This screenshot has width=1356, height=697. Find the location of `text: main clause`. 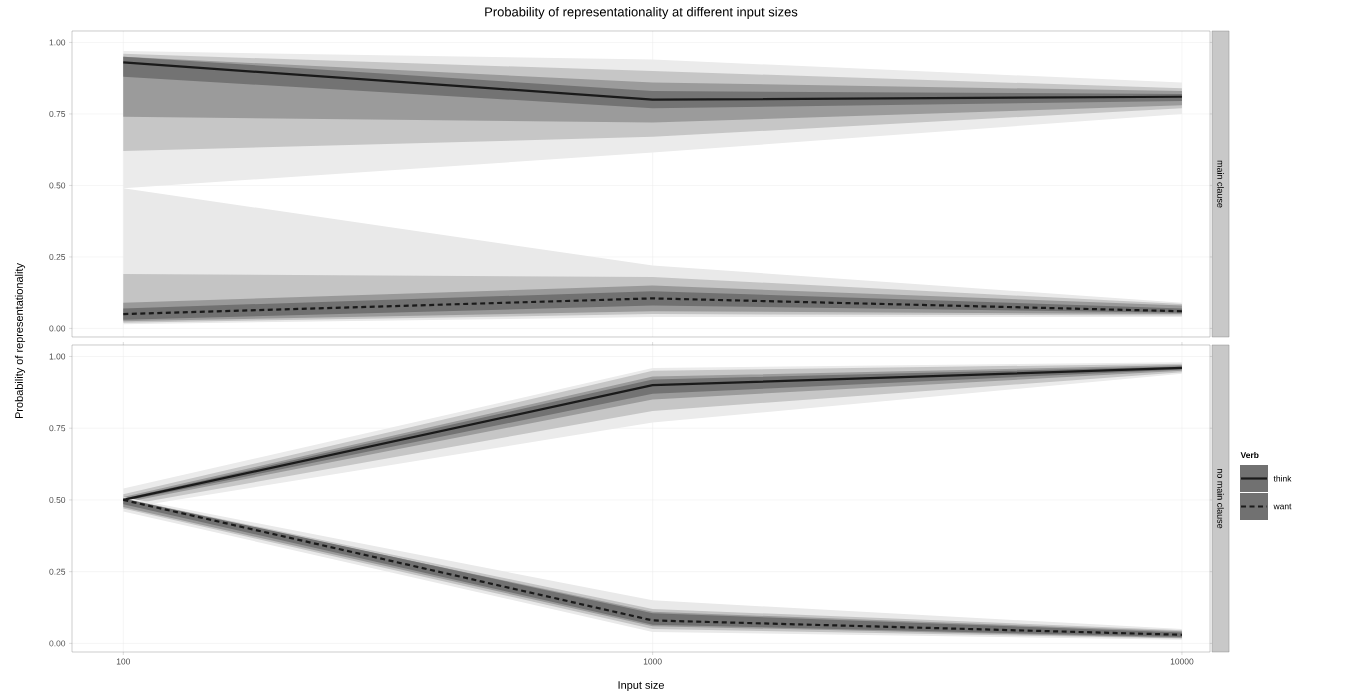

text: main clause is located at coordinates (1220, 184).